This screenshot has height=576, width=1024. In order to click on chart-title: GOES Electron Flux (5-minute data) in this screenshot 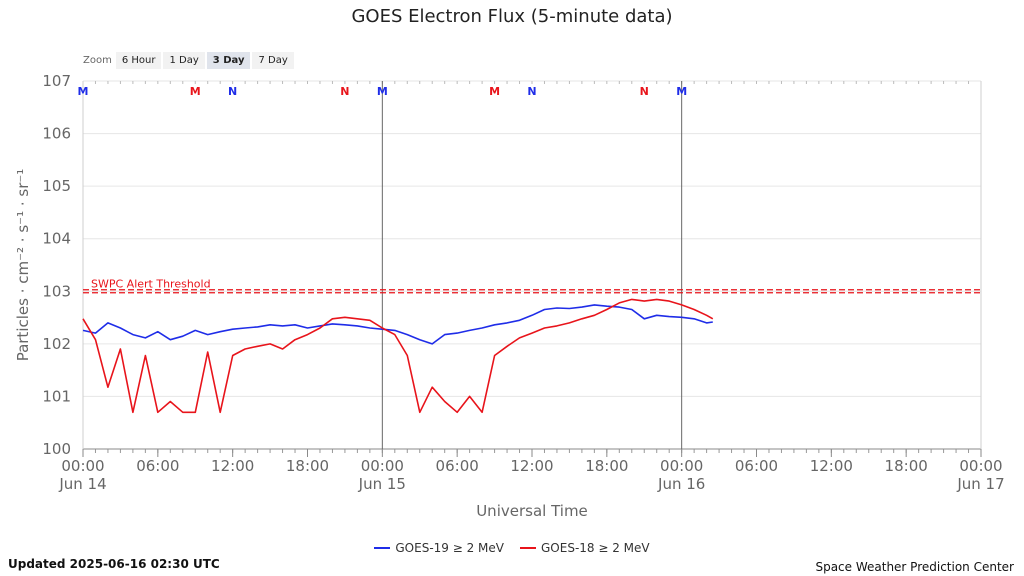, I will do `click(512, 16)`.